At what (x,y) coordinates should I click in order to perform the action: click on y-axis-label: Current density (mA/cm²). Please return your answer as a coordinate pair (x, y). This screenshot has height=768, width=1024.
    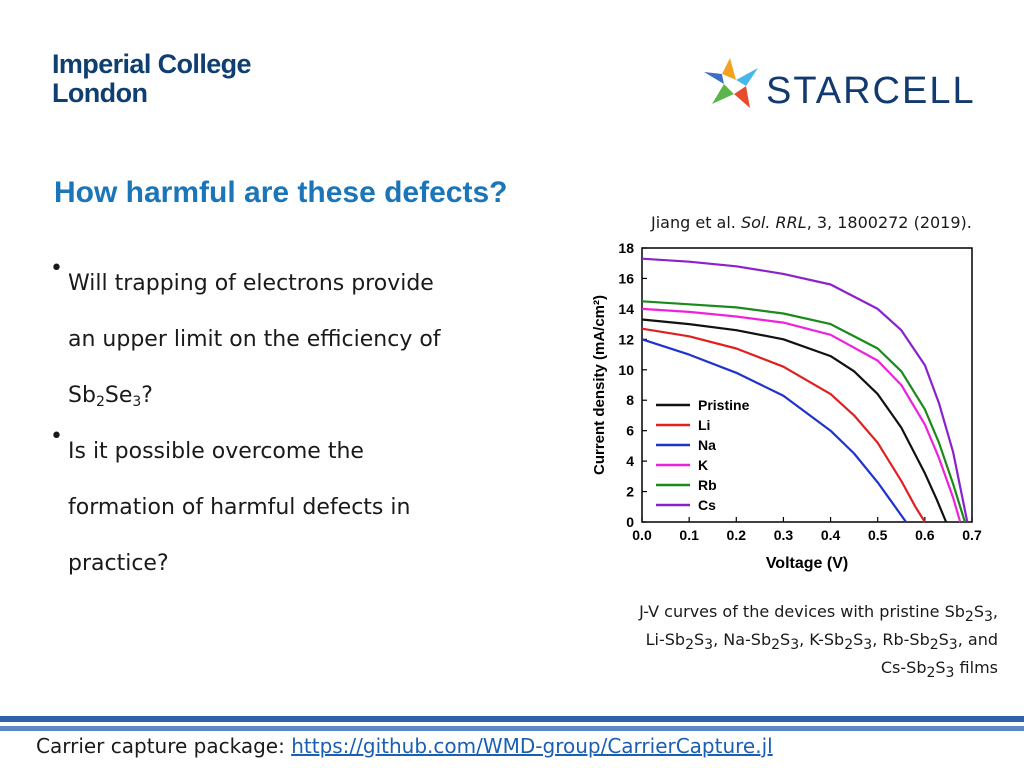
    Looking at the image, I should click on (599, 385).